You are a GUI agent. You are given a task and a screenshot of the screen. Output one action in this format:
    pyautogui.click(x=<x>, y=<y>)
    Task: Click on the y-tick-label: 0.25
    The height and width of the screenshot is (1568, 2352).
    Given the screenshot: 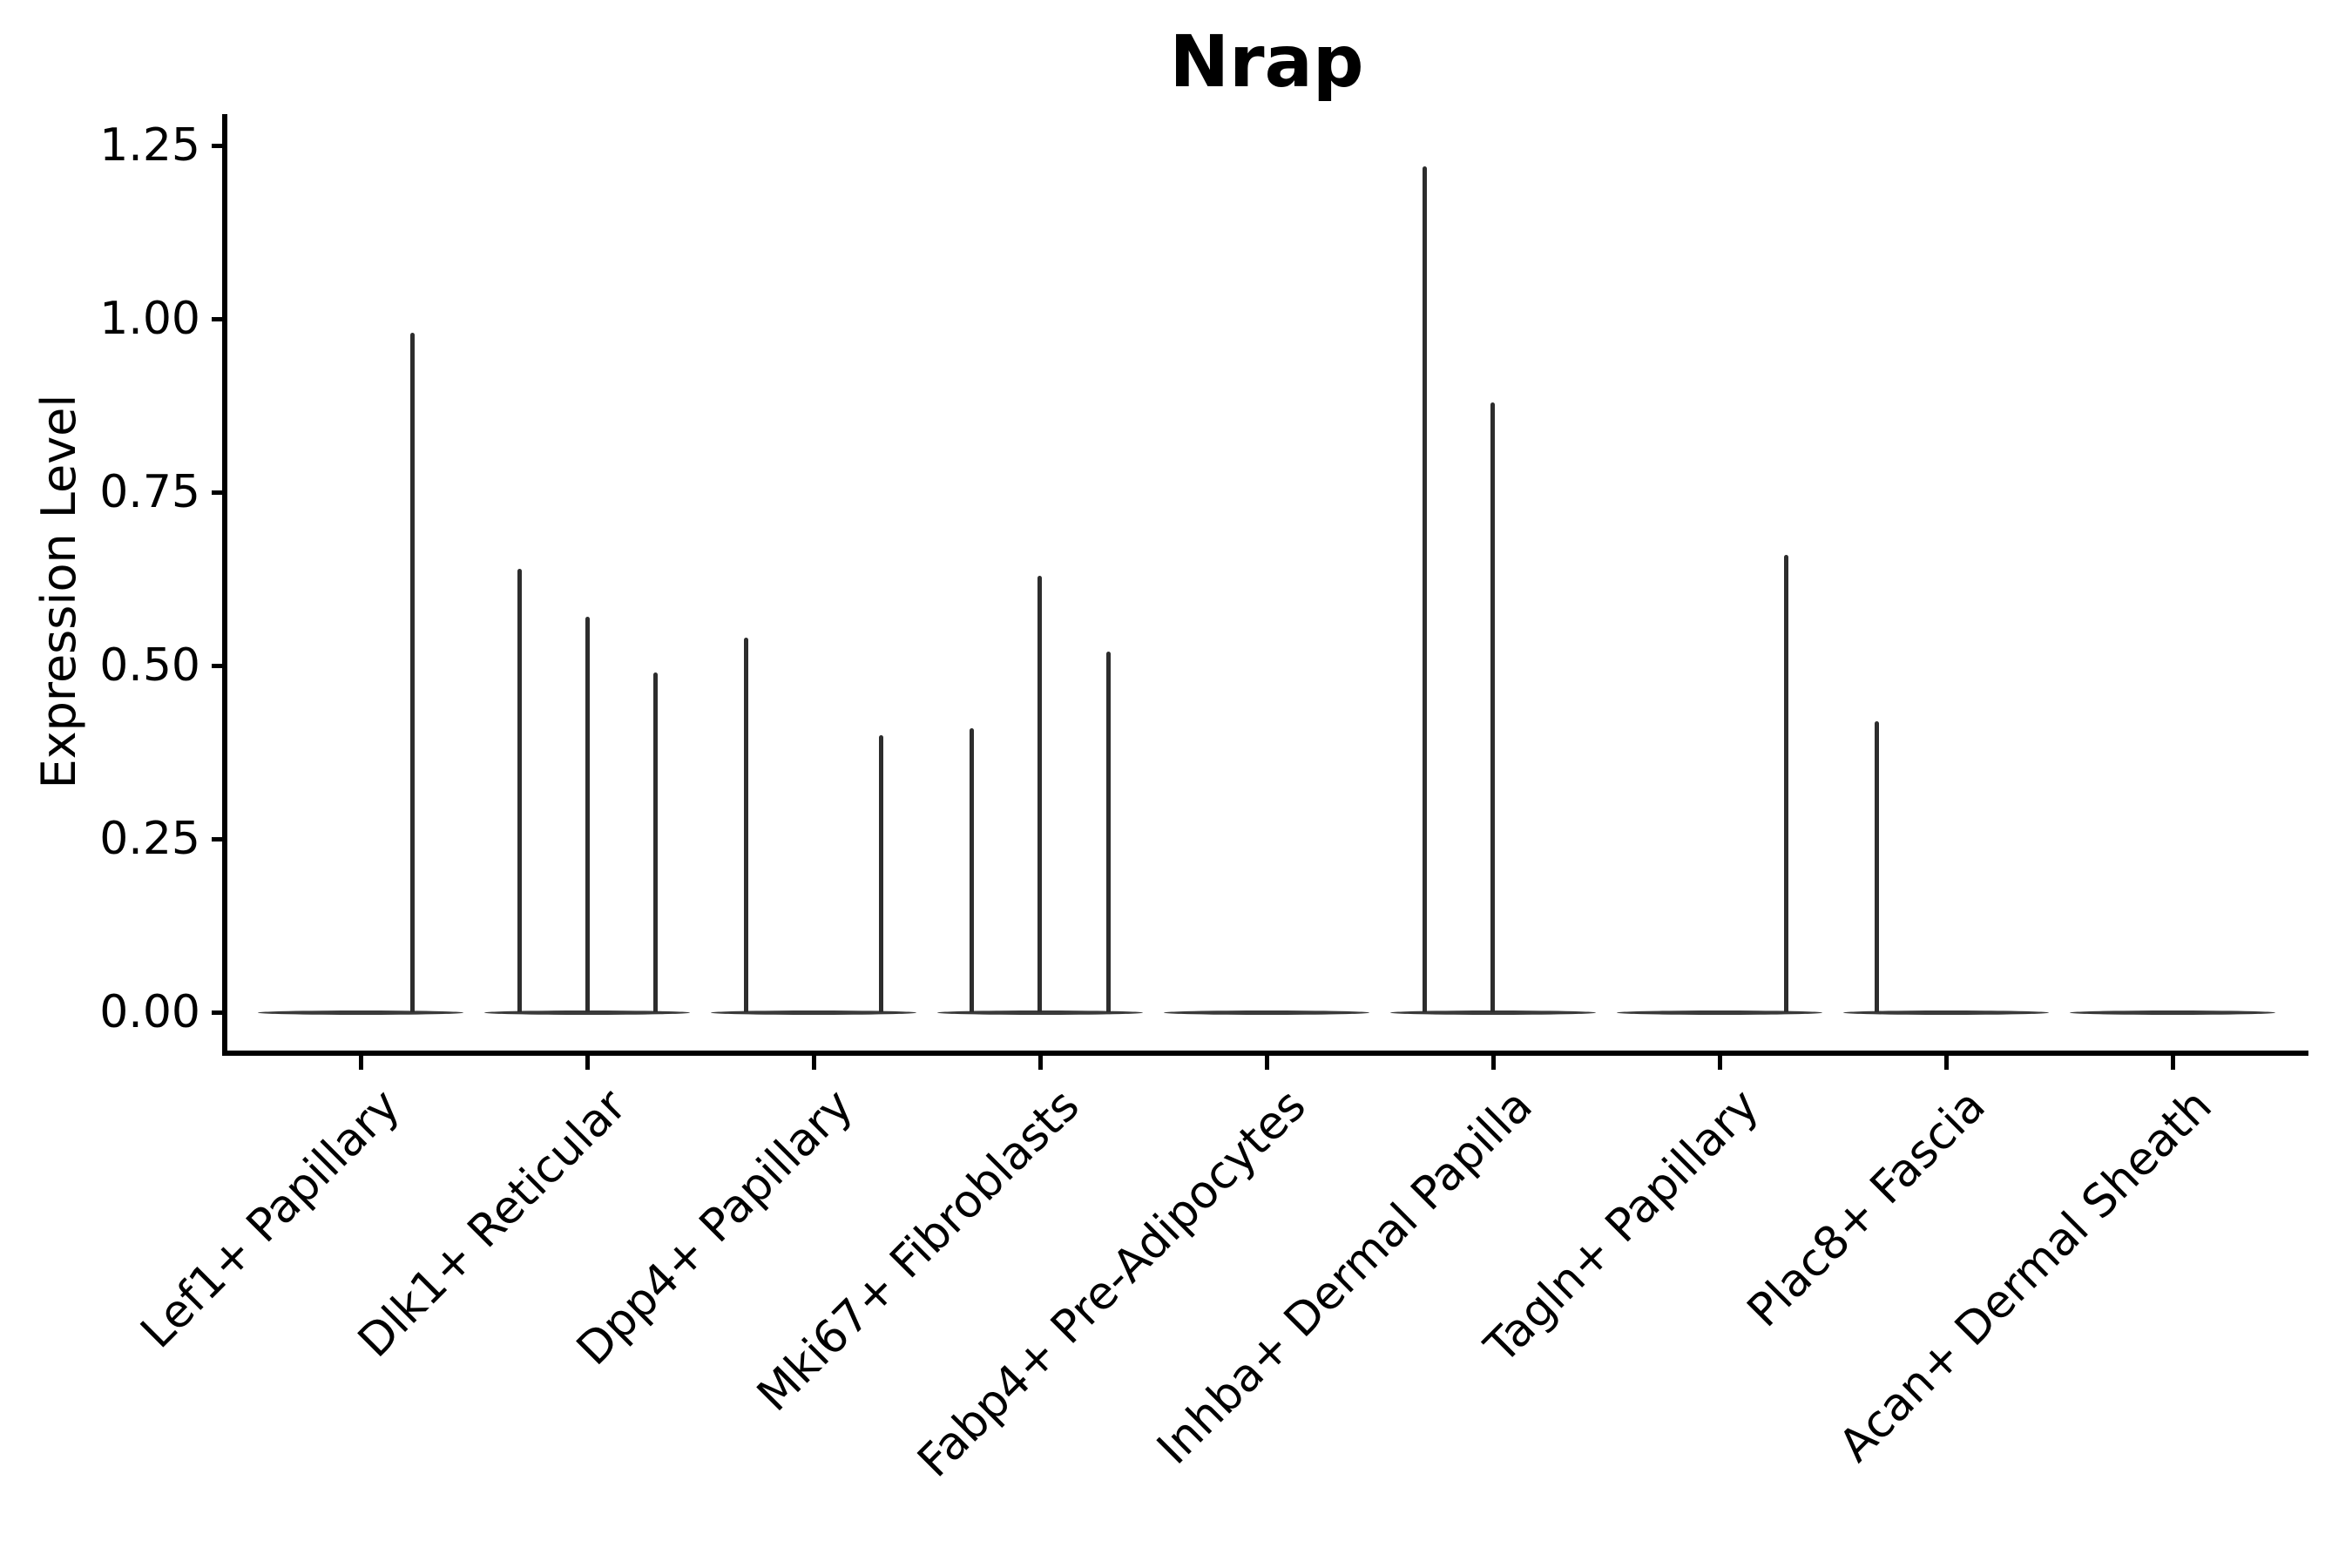 What is the action you would take?
    pyautogui.click(x=150, y=839)
    